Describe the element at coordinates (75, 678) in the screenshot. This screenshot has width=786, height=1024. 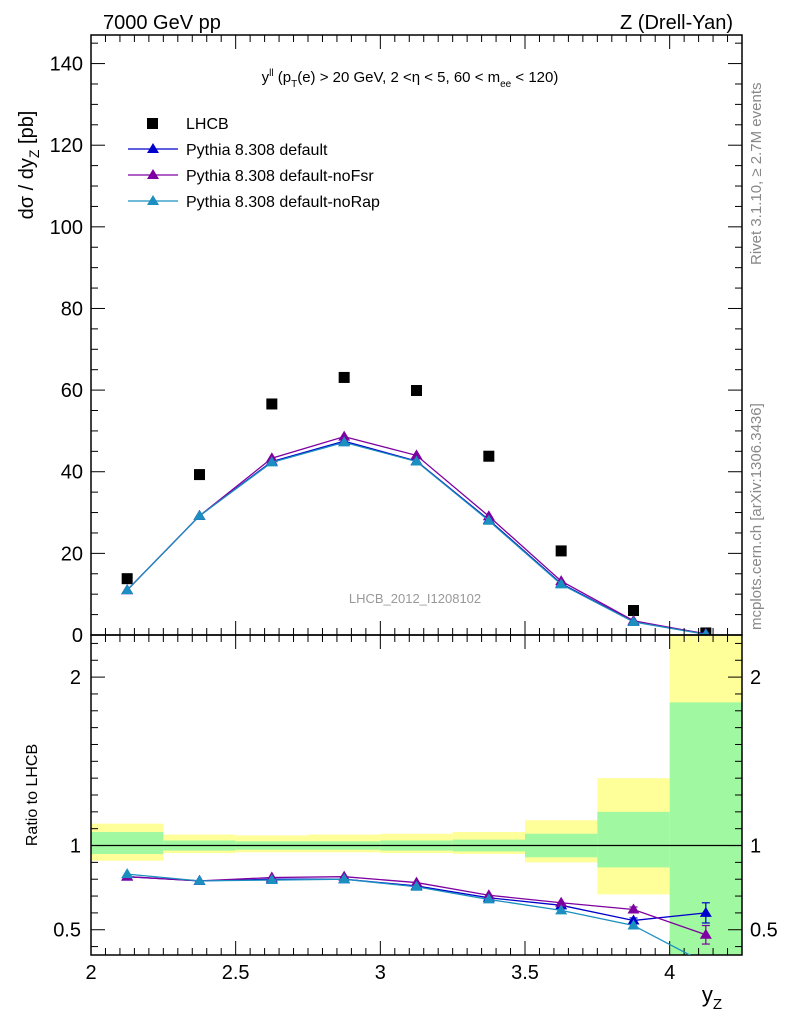
I see `ratio-y-tick-label-left: 2` at that location.